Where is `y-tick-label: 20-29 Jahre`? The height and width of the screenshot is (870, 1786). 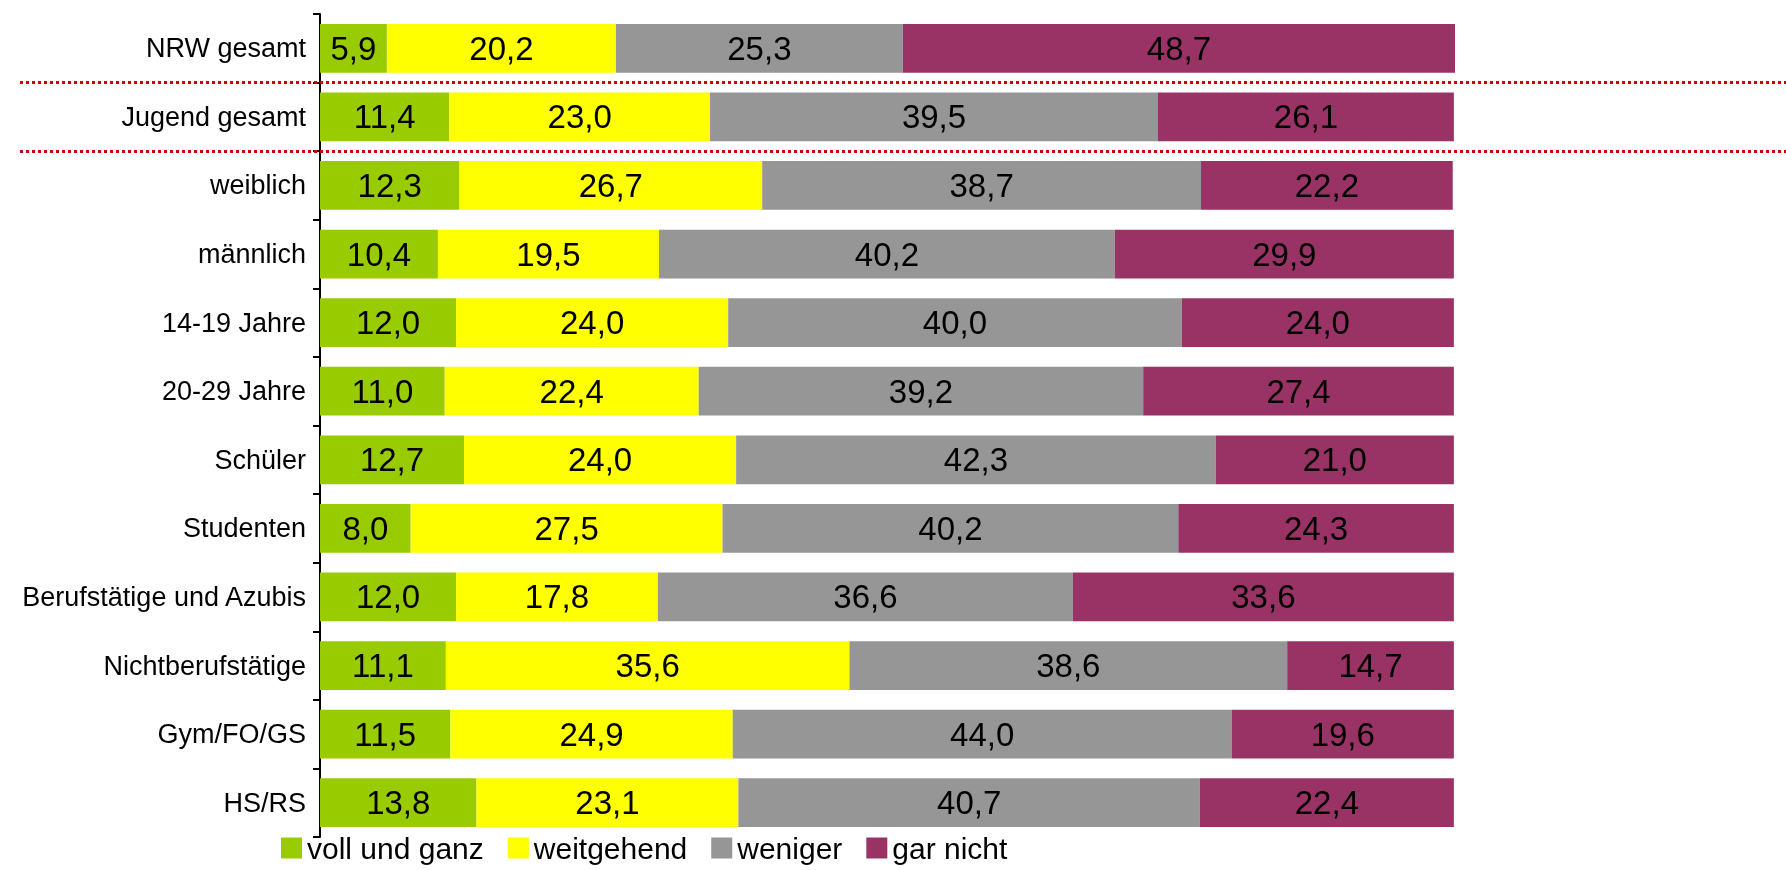
y-tick-label: 20-29 Jahre is located at coordinates (233, 391).